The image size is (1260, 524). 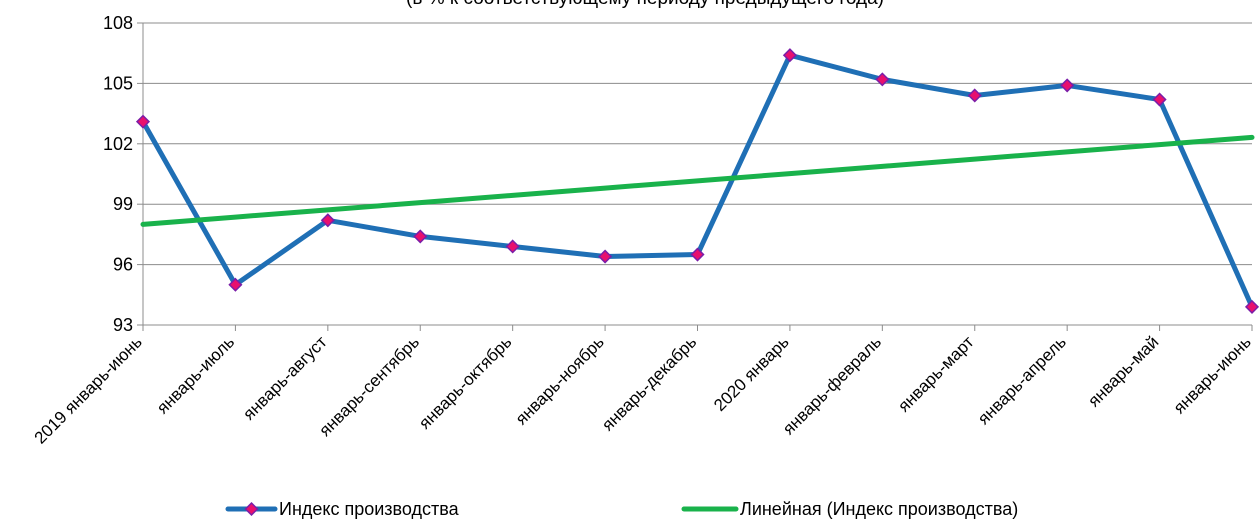 I want to click on x-tick-label: январь-март, so click(x=935, y=373).